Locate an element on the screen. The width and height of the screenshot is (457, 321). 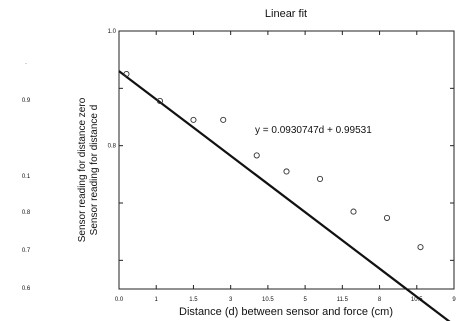
y-tick-label: 1.0 is located at coordinates (112, 32).